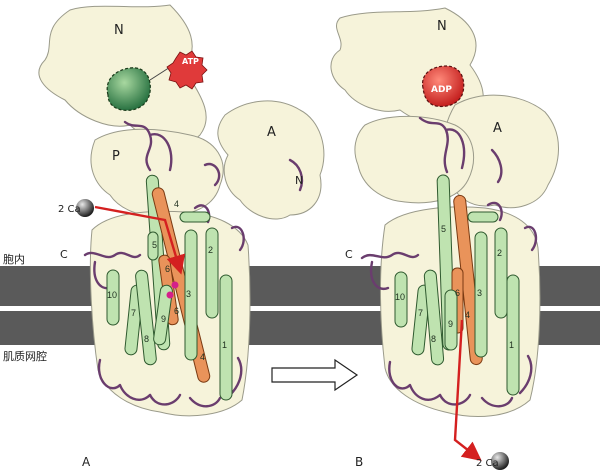 This screenshot has width=600, height=474. Describe the element at coordinates (457, 285) in the screenshot. I see `helices-b` at that location.